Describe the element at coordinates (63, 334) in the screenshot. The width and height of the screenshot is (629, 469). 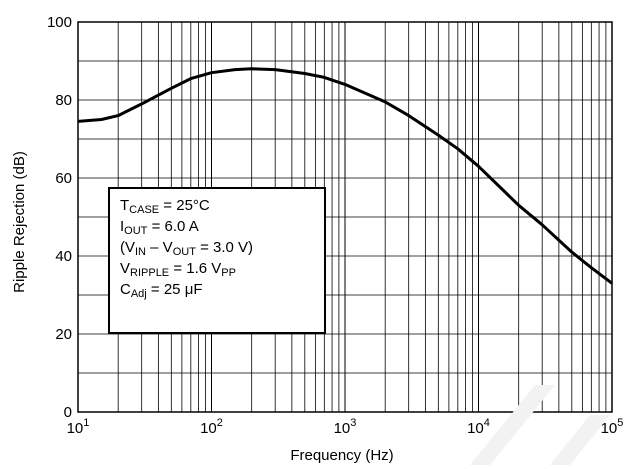
I see `y-tick-label: 20` at that location.